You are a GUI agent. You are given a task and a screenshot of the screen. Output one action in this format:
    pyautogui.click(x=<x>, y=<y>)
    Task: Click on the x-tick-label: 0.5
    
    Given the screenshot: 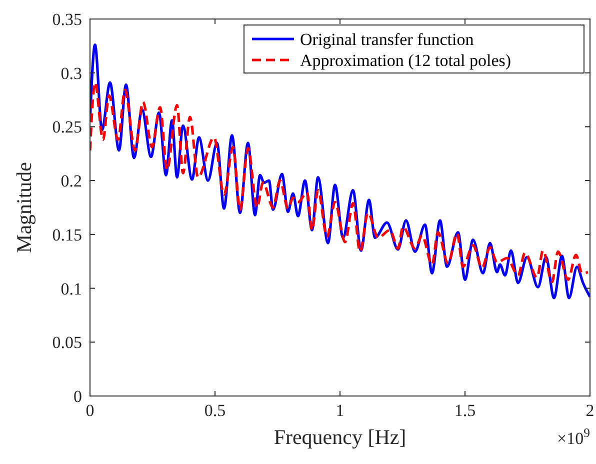 What is the action you would take?
    pyautogui.click(x=215, y=410)
    